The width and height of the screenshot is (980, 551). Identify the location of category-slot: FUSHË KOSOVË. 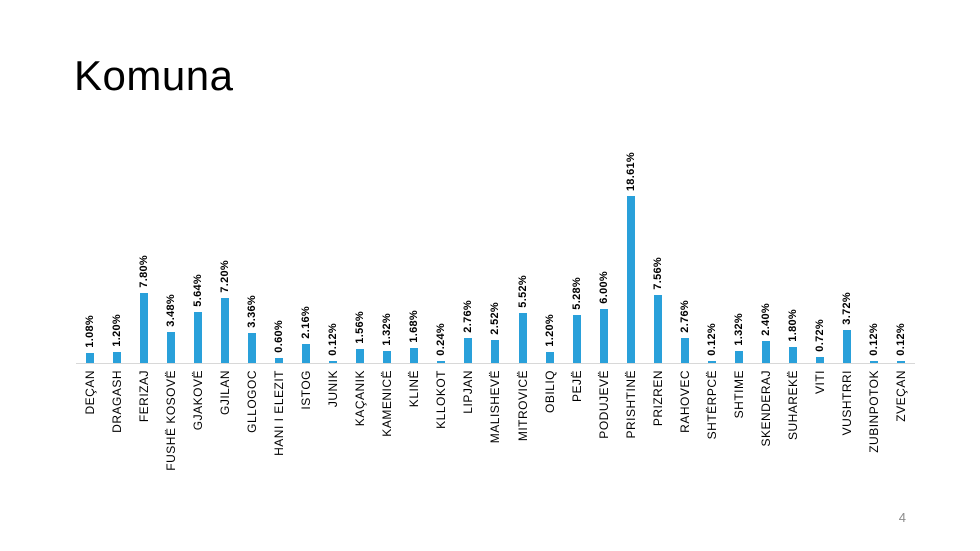
(170, 444).